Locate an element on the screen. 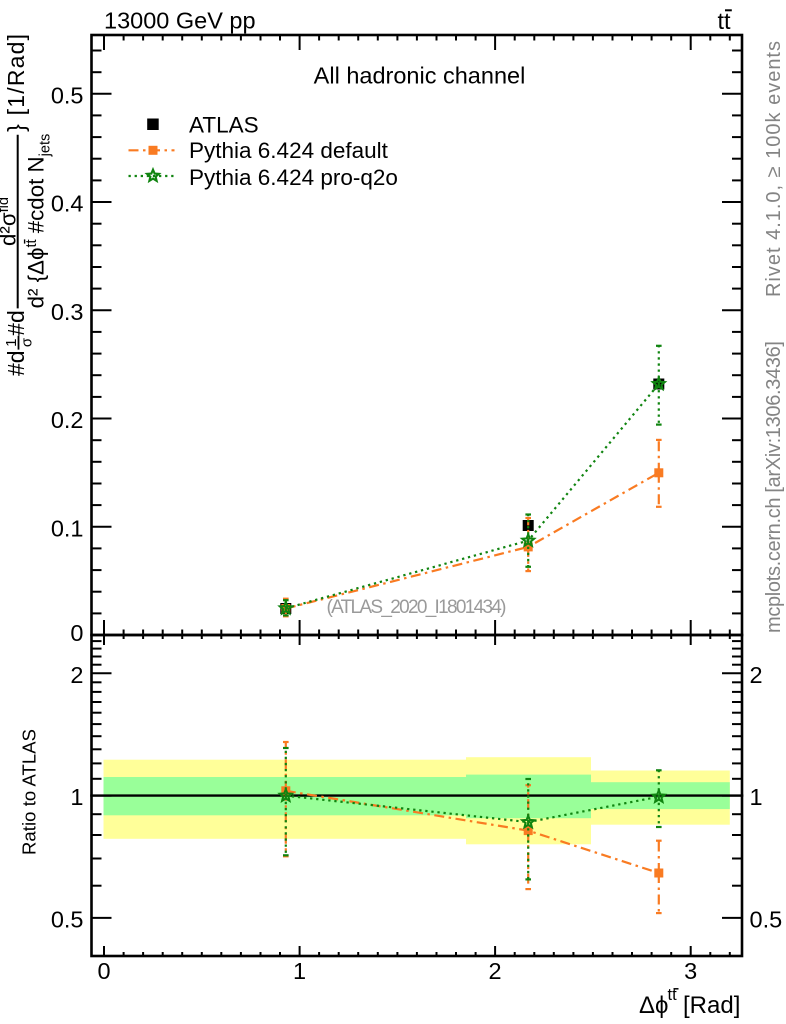 The image size is (786, 1024). svg-text: 3 is located at coordinates (690, 971).